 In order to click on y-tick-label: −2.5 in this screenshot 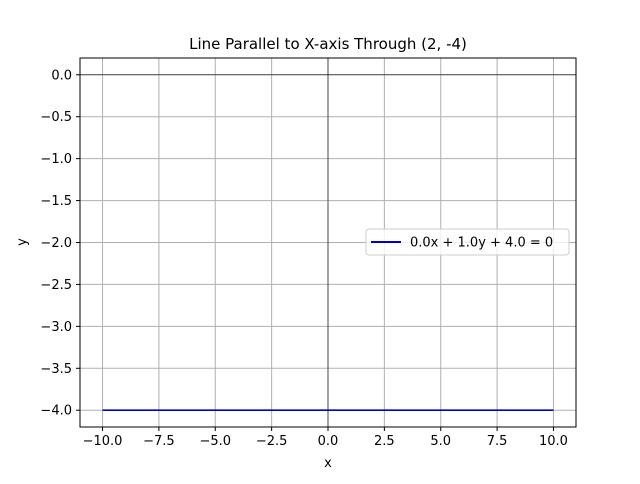, I will do `click(56, 285)`.